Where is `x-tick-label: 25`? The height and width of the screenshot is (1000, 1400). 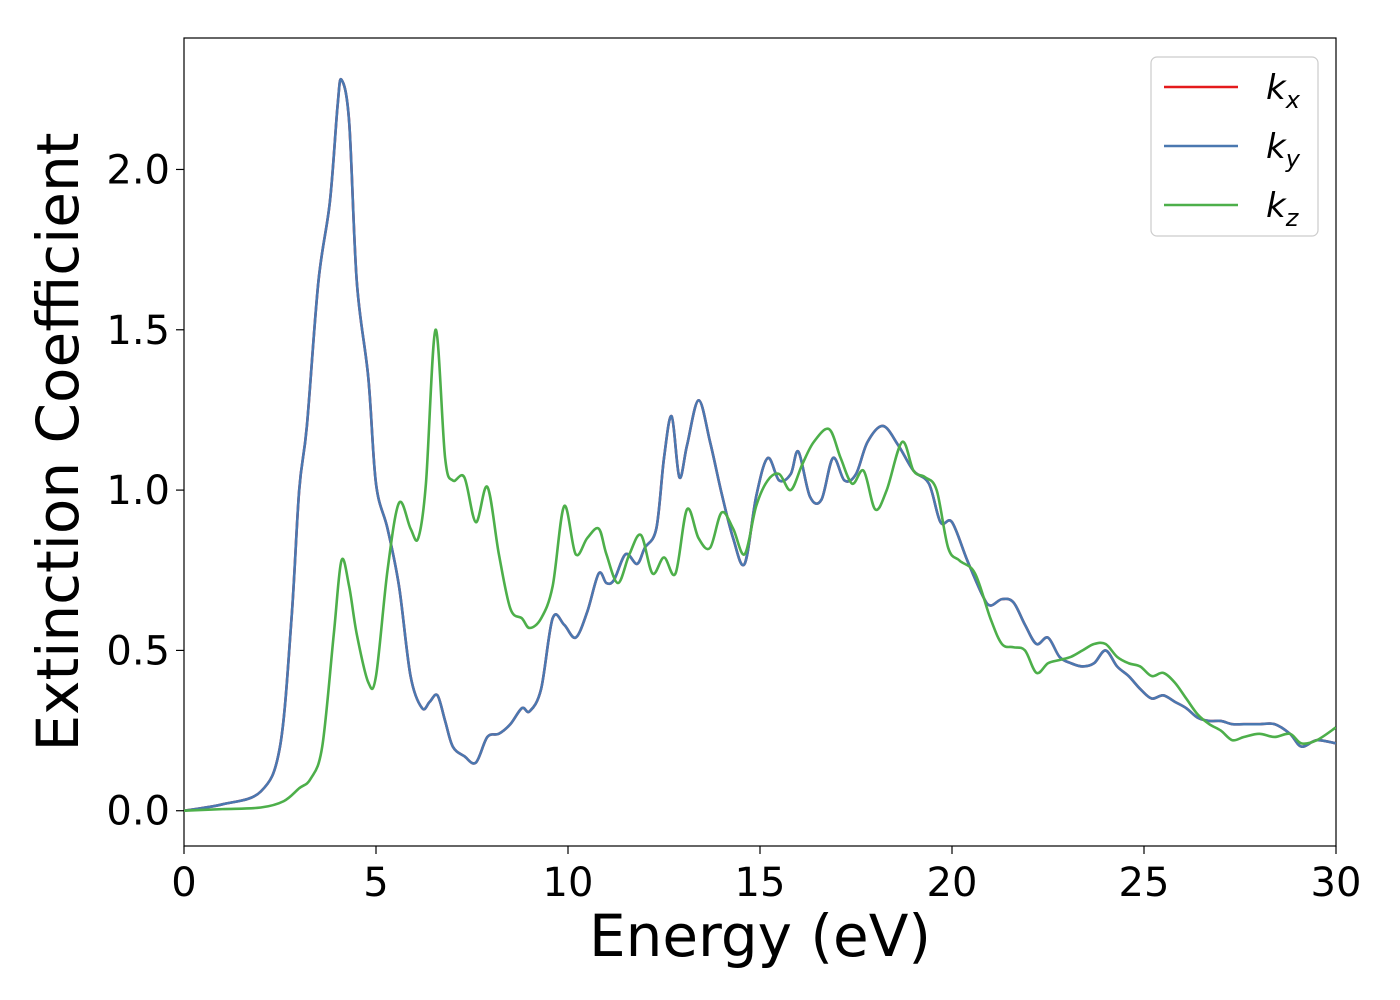
x-tick-label: 25 is located at coordinates (1144, 883).